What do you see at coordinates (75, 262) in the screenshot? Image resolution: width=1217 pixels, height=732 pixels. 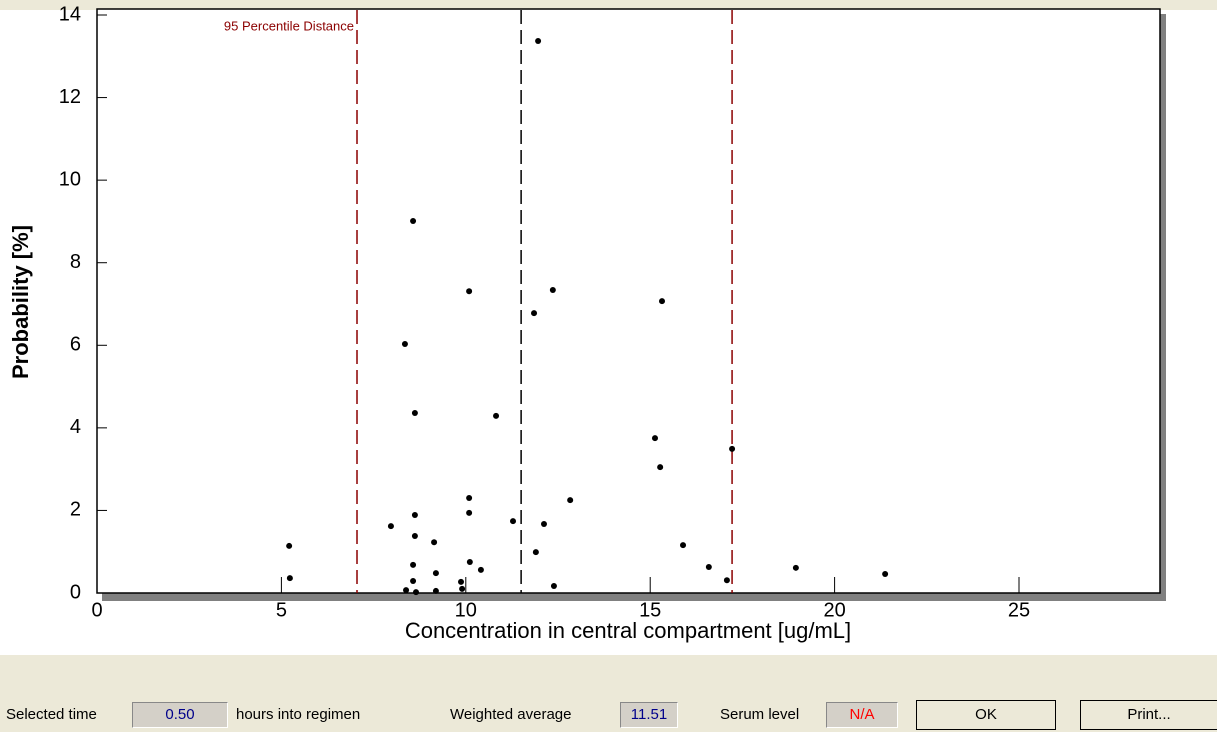 I see `y-tick-label: 8` at bounding box center [75, 262].